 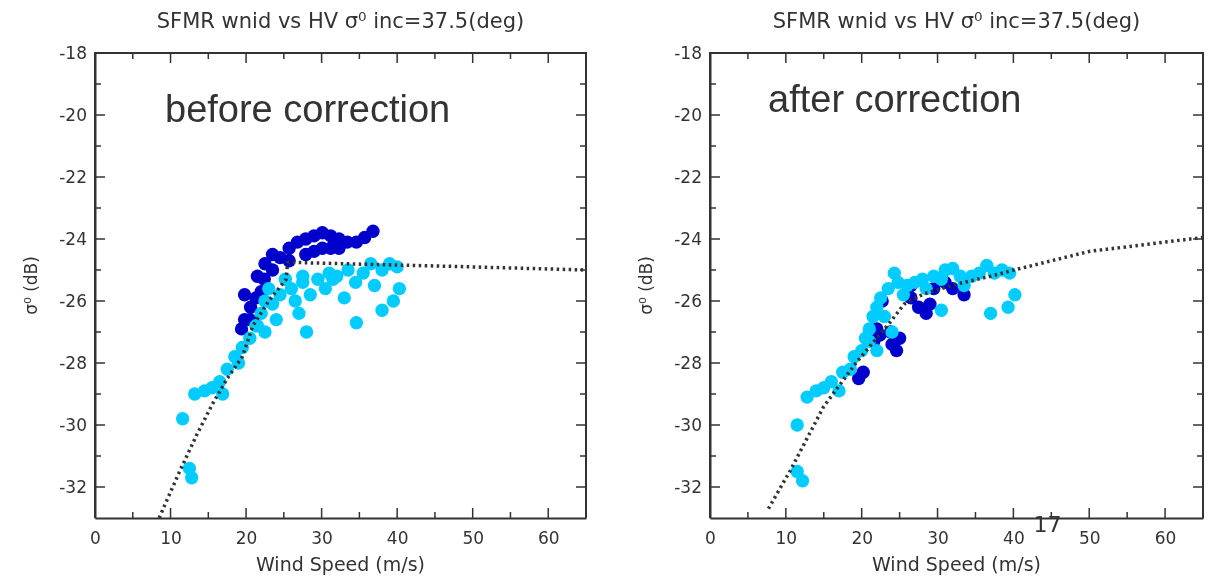 What do you see at coordinates (308, 109) in the screenshot?
I see `annotation: before correction` at bounding box center [308, 109].